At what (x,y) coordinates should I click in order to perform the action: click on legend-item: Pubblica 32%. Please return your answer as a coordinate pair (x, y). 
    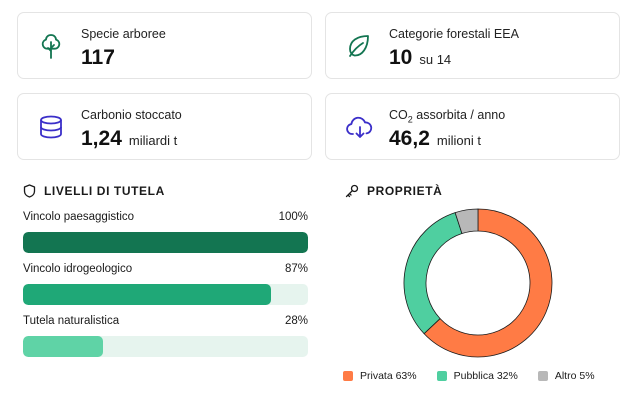
    Looking at the image, I should click on (477, 376).